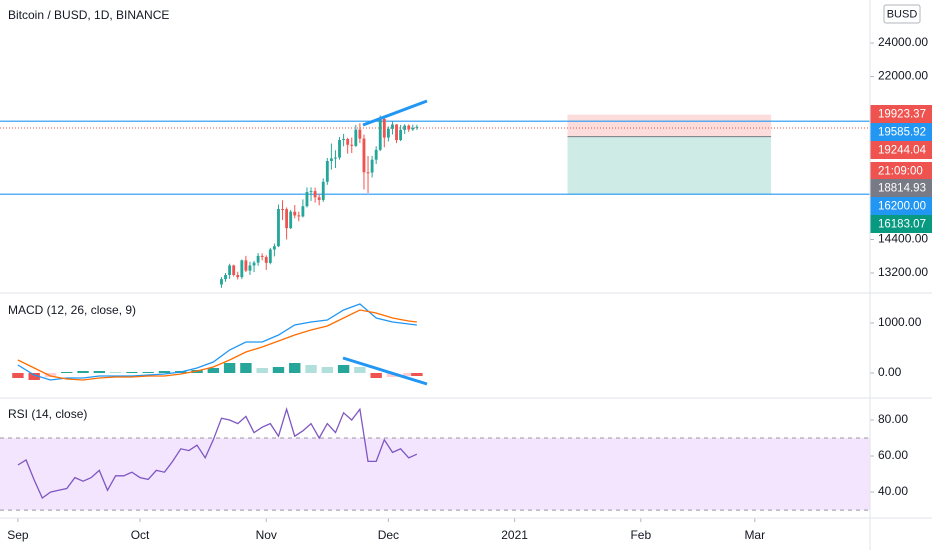  I want to click on currency: BUSD, so click(902, 14).